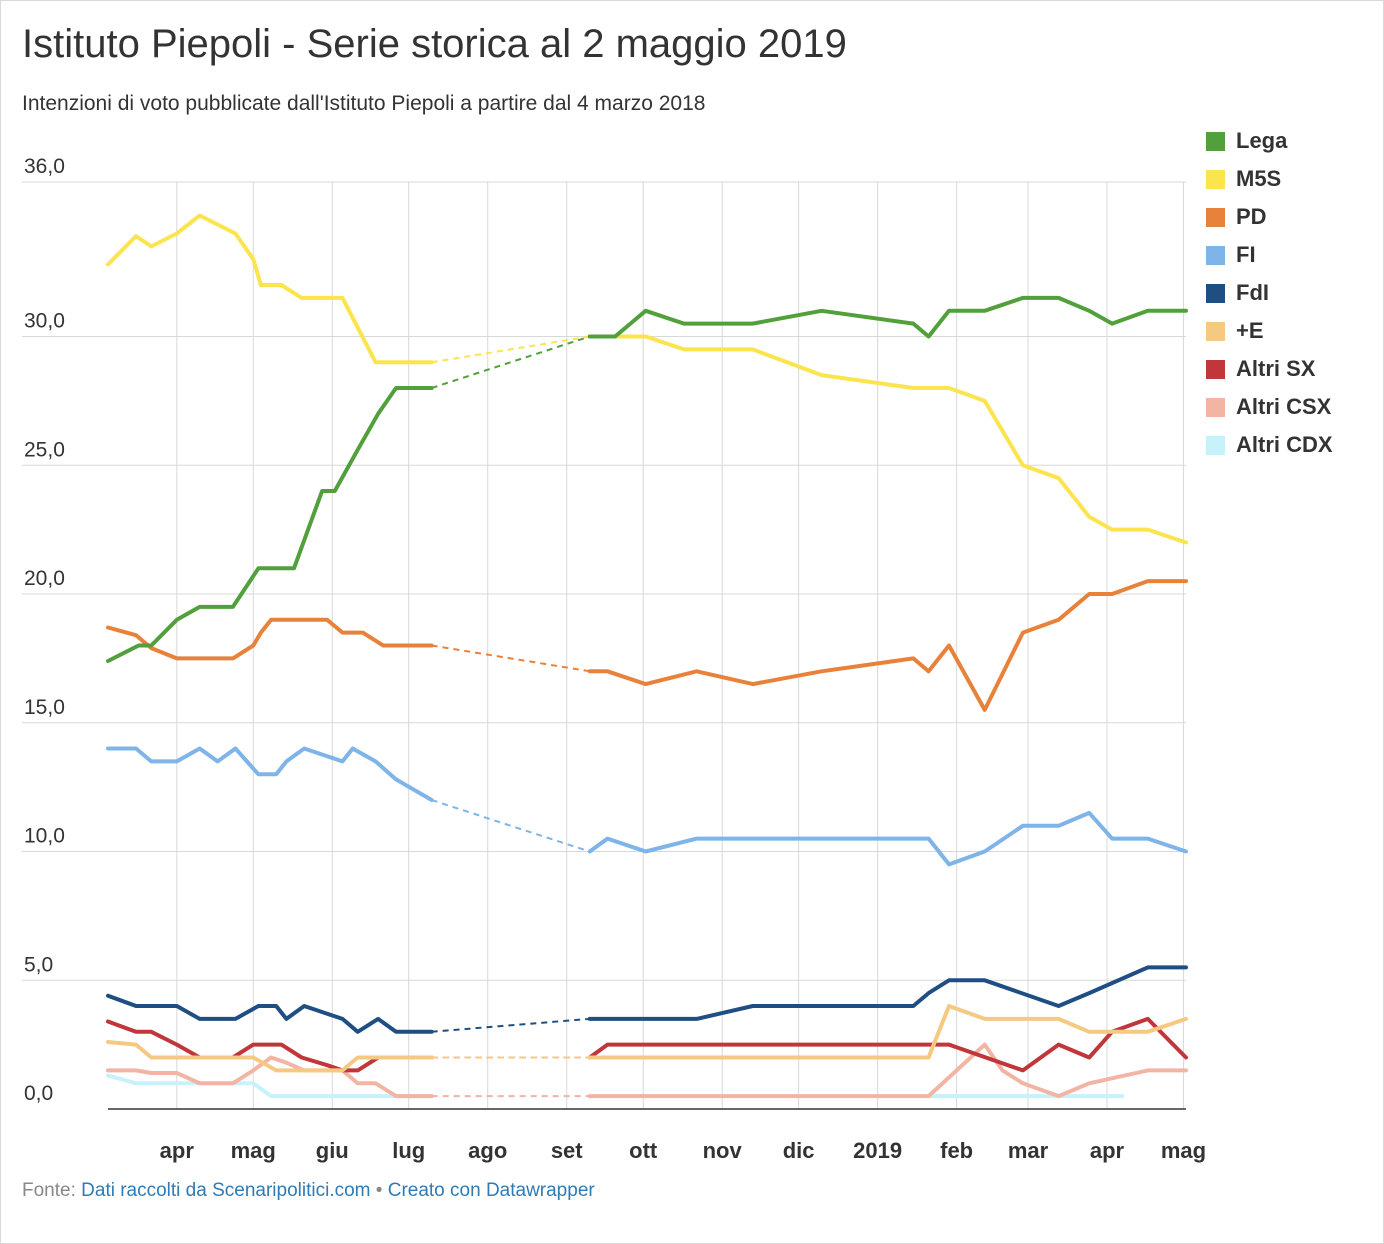 Image resolution: width=1384 pixels, height=1244 pixels. What do you see at coordinates (1250, 330) in the screenshot?
I see `legend-label: +E` at bounding box center [1250, 330].